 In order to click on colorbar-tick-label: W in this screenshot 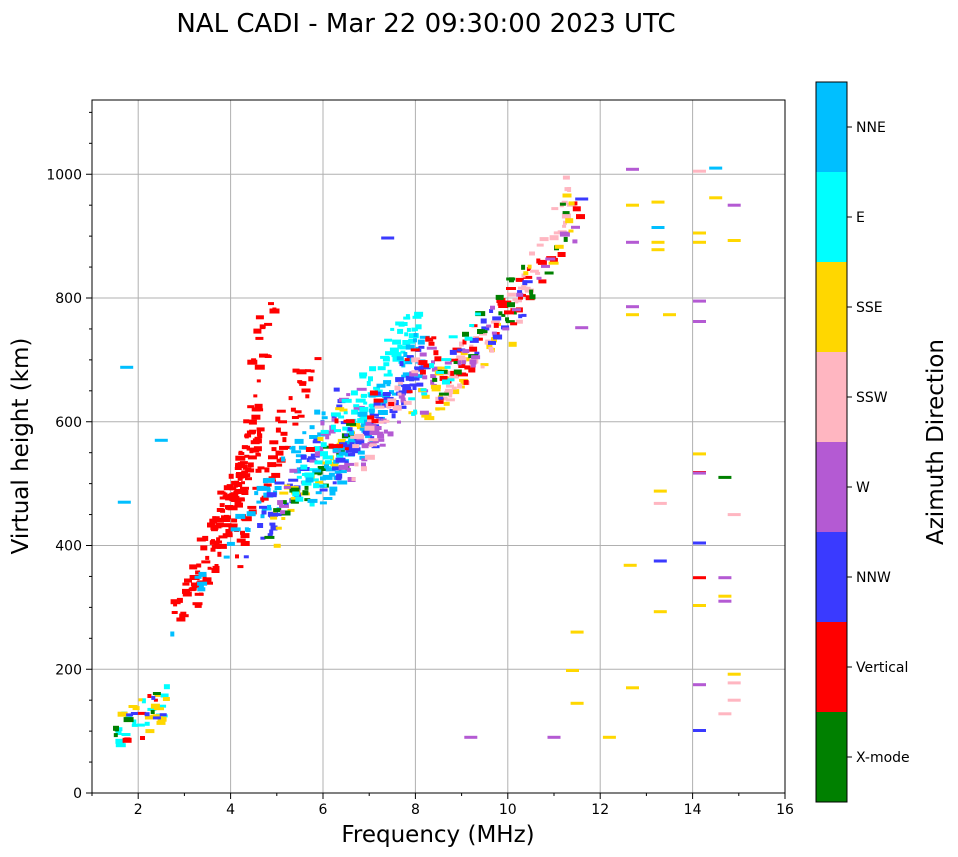, I will do `click(863, 488)`.